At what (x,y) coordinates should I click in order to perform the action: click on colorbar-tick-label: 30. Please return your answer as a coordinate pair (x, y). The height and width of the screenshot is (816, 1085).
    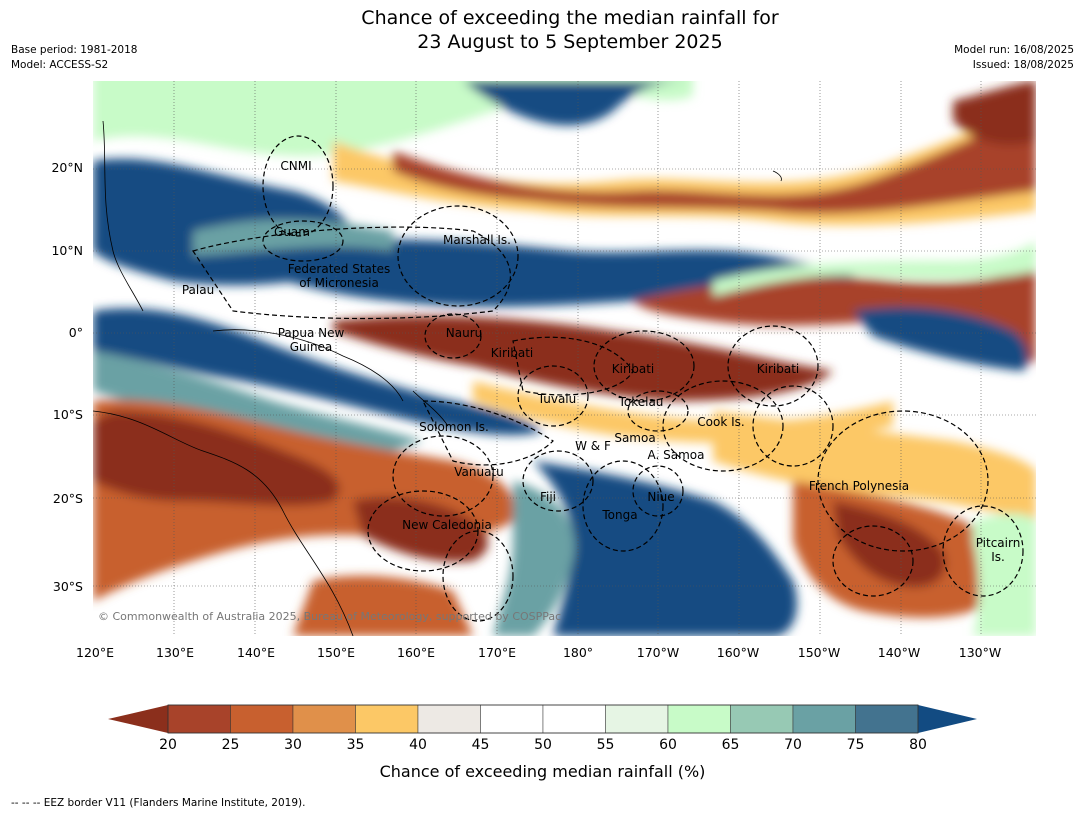
    Looking at the image, I should click on (293, 745).